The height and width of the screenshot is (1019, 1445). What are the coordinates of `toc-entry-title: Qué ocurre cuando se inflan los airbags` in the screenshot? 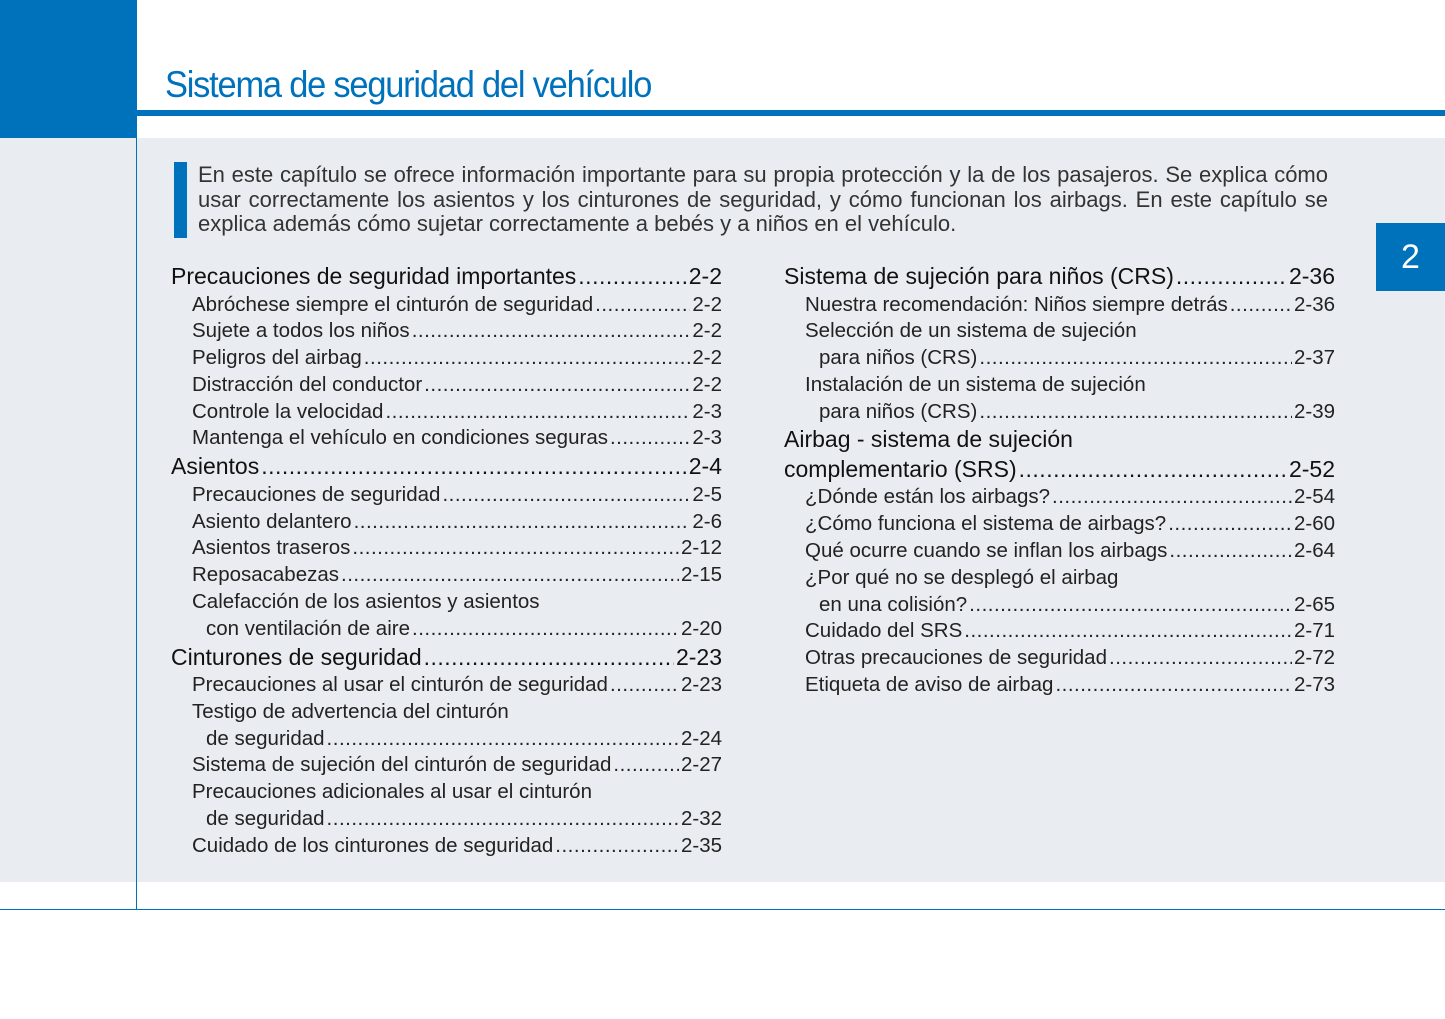 It's located at (986, 551).